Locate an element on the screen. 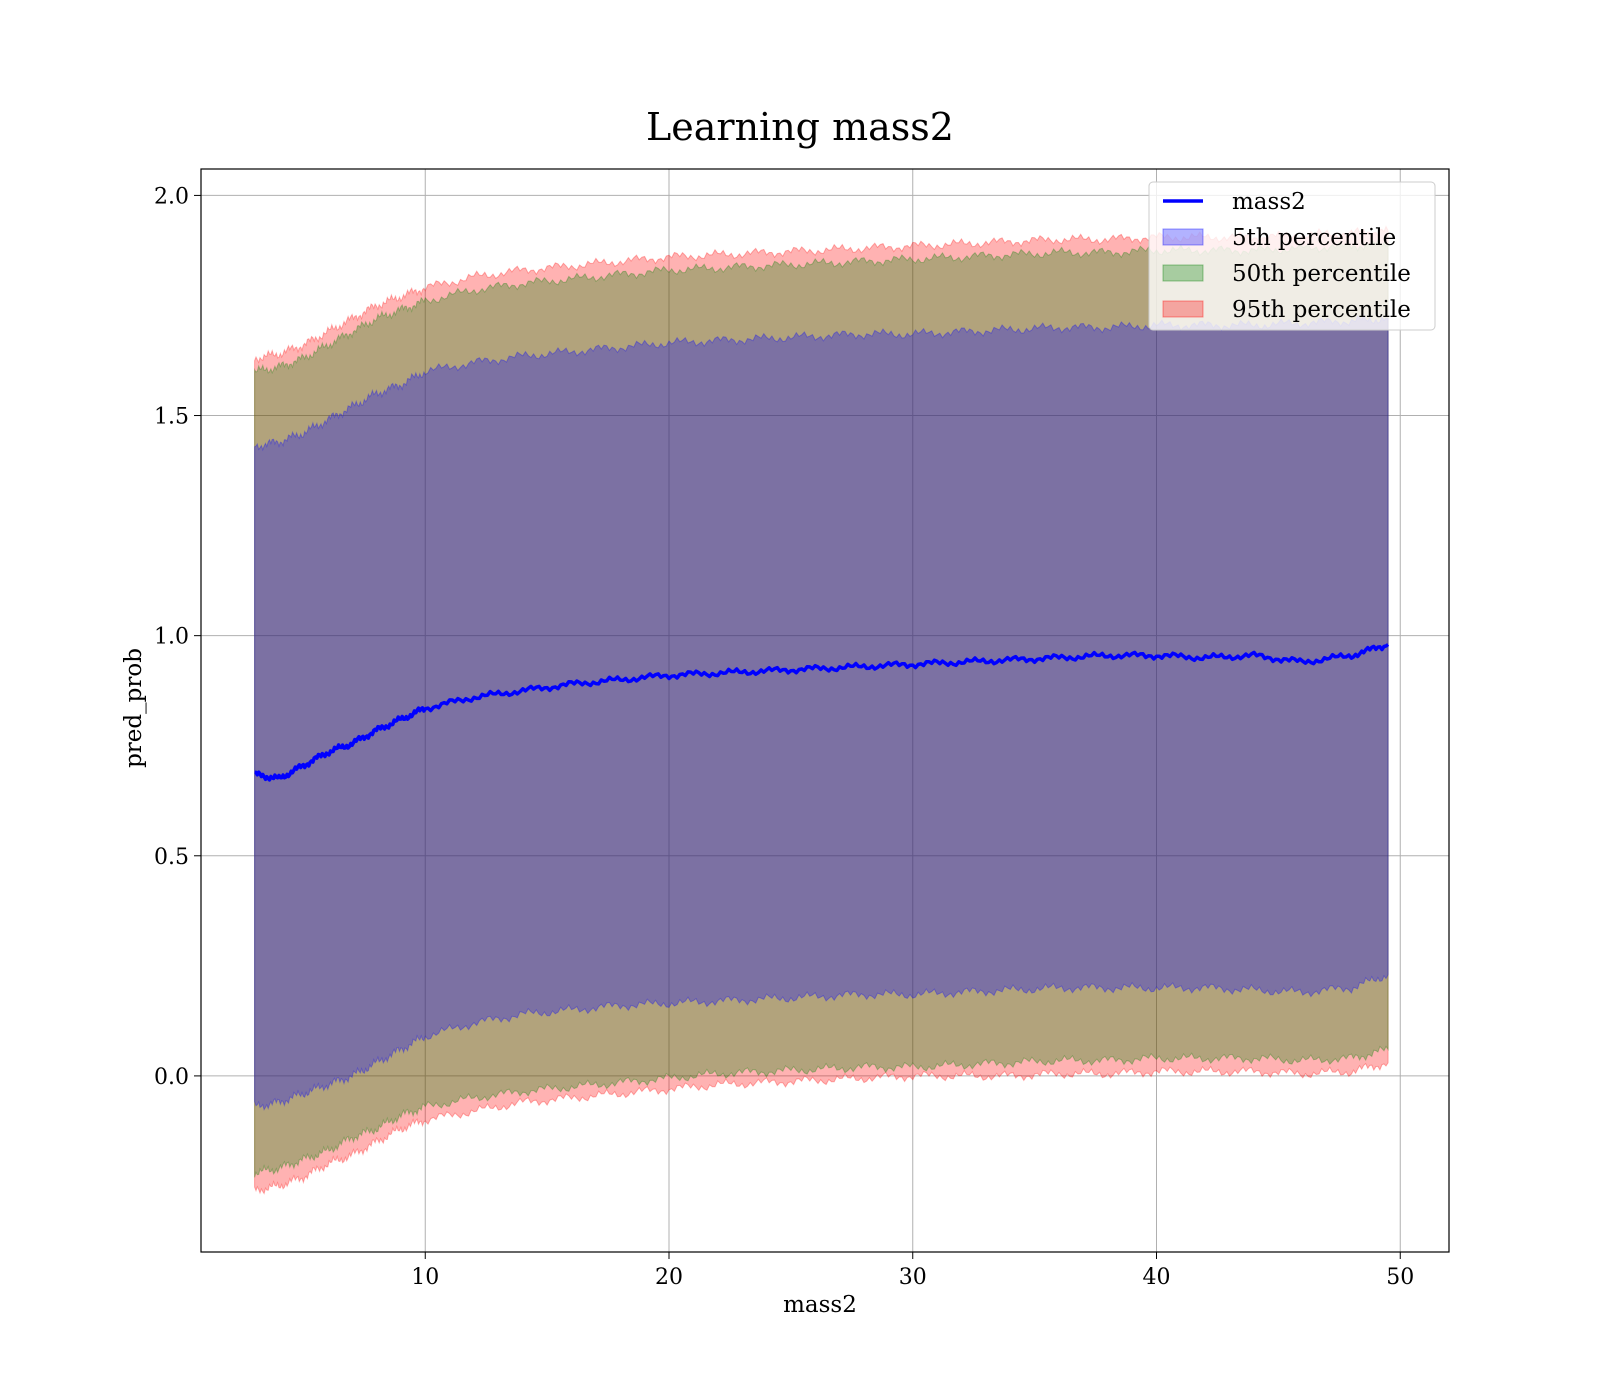 The image size is (1600, 1400). y-tick-label: 0.5 is located at coordinates (171, 857).